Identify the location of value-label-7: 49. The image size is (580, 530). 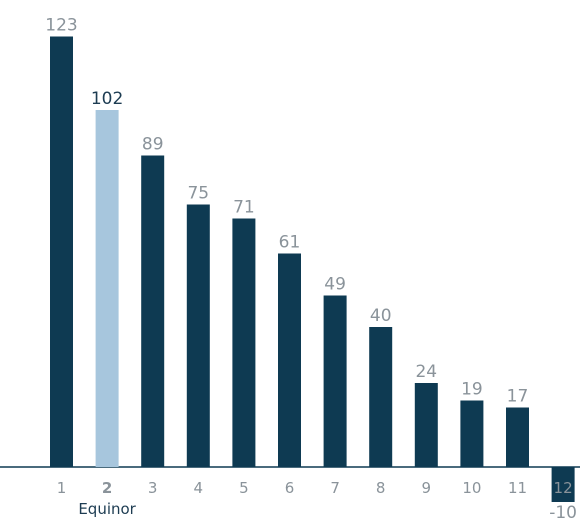
(335, 285).